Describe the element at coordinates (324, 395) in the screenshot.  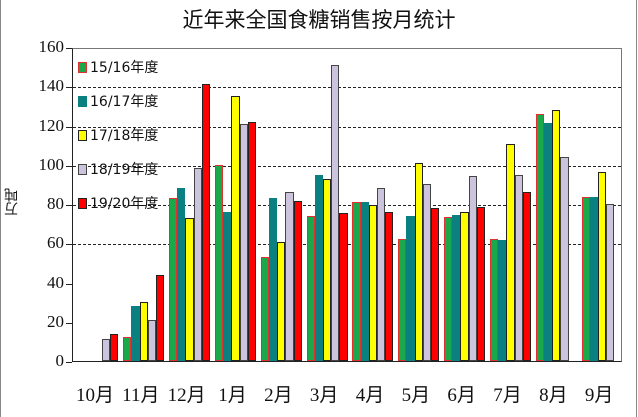
I see `x-tick-label: 3月` at that location.